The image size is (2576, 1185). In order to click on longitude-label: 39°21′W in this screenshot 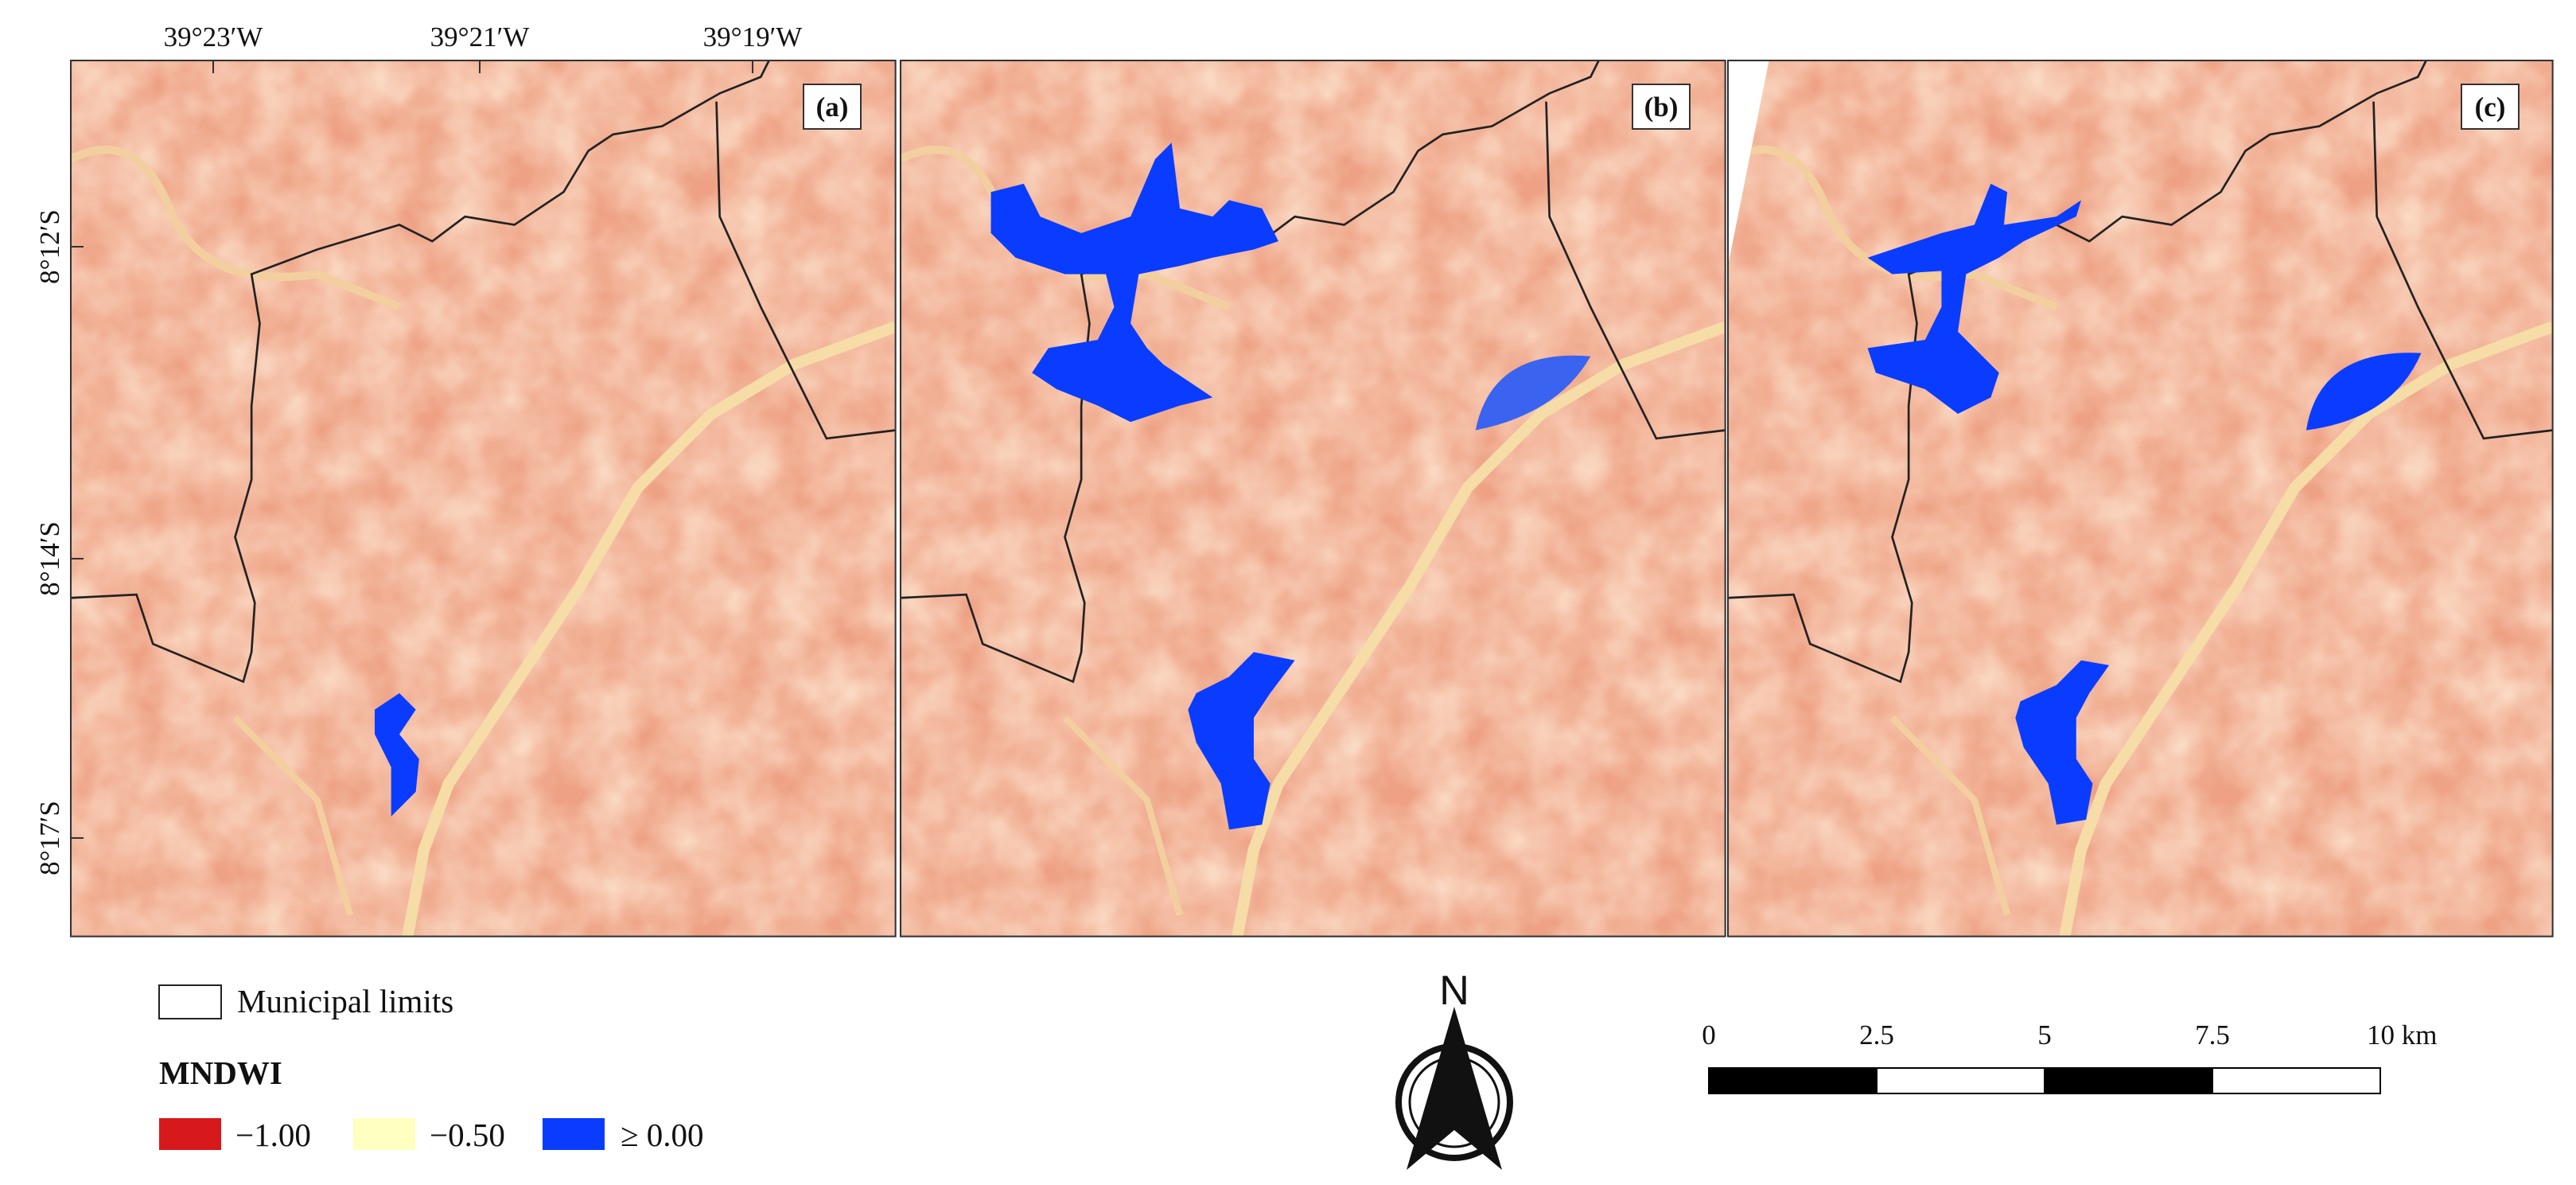, I will do `click(480, 37)`.